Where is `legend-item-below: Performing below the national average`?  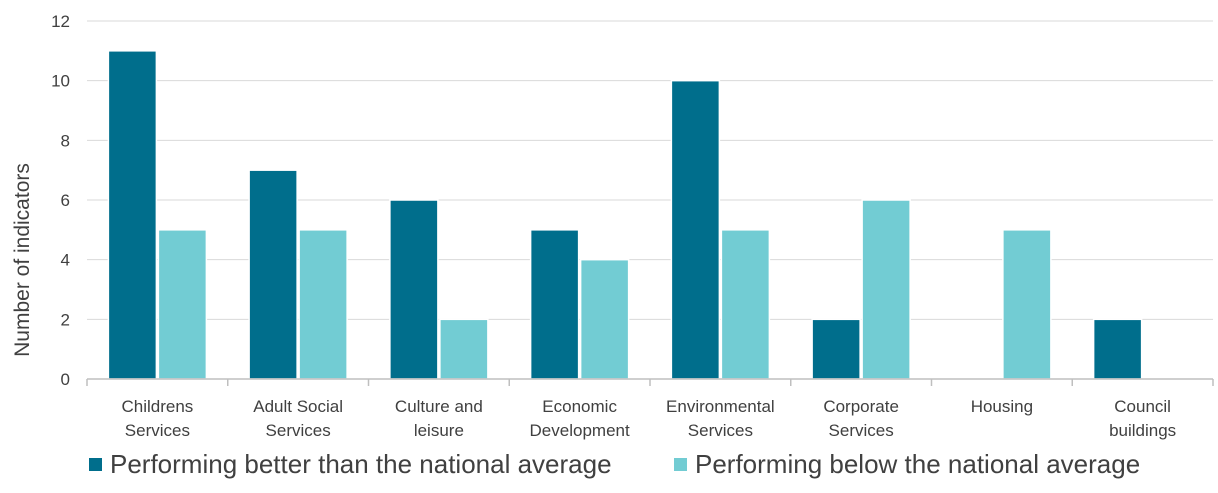 legend-item-below: Performing below the national average is located at coordinates (907, 464).